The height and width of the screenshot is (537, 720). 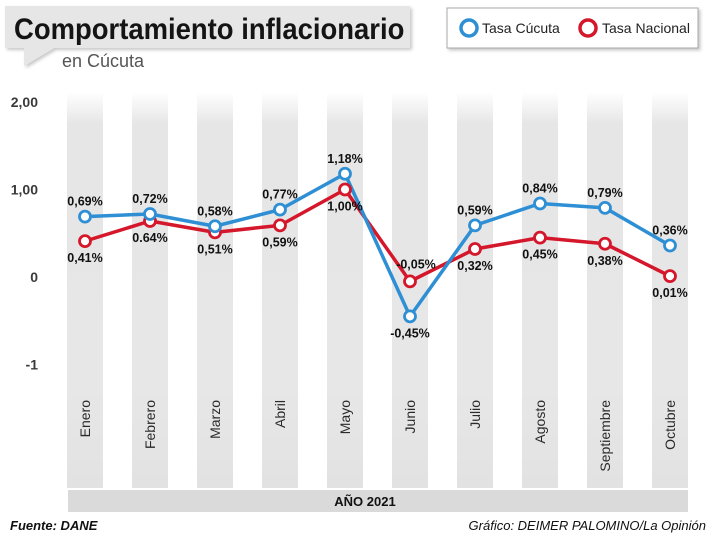 I want to click on x-axis-caption-bar, so click(x=378, y=501).